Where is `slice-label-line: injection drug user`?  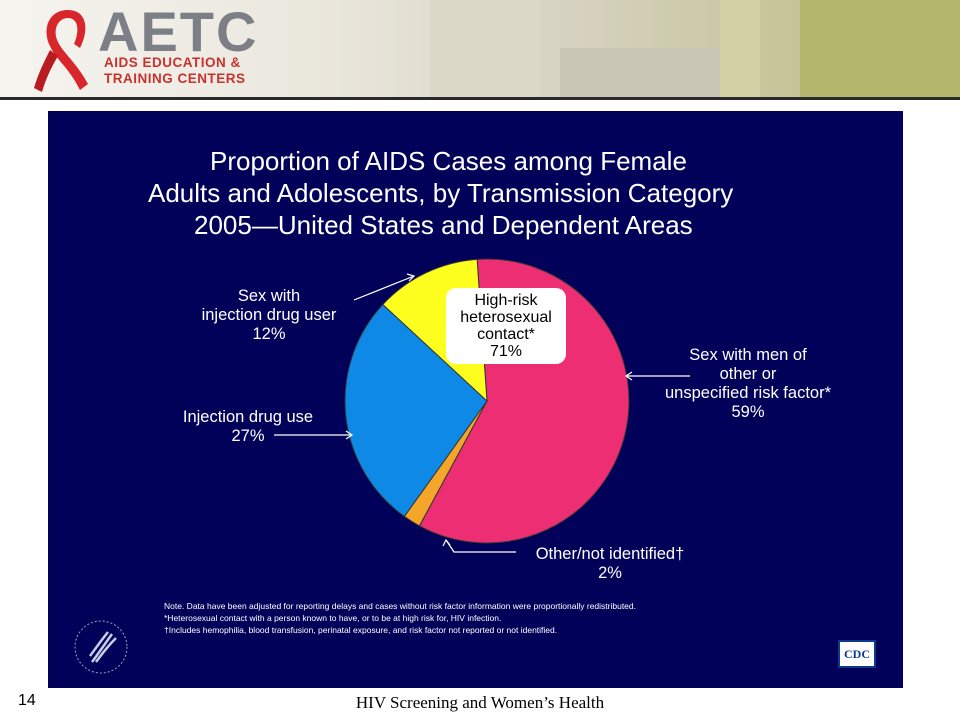
slice-label-line: injection drug user is located at coordinates (269, 315).